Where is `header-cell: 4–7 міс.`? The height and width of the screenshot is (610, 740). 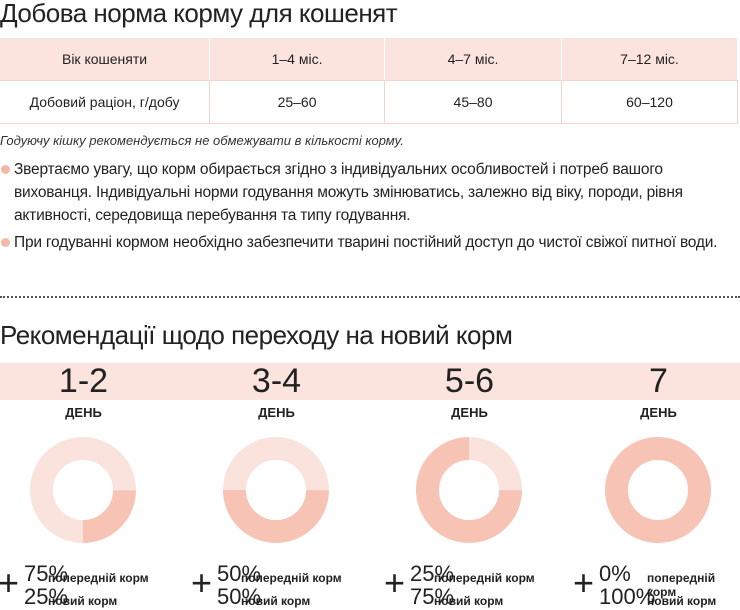 header-cell: 4–7 міс. is located at coordinates (473, 59).